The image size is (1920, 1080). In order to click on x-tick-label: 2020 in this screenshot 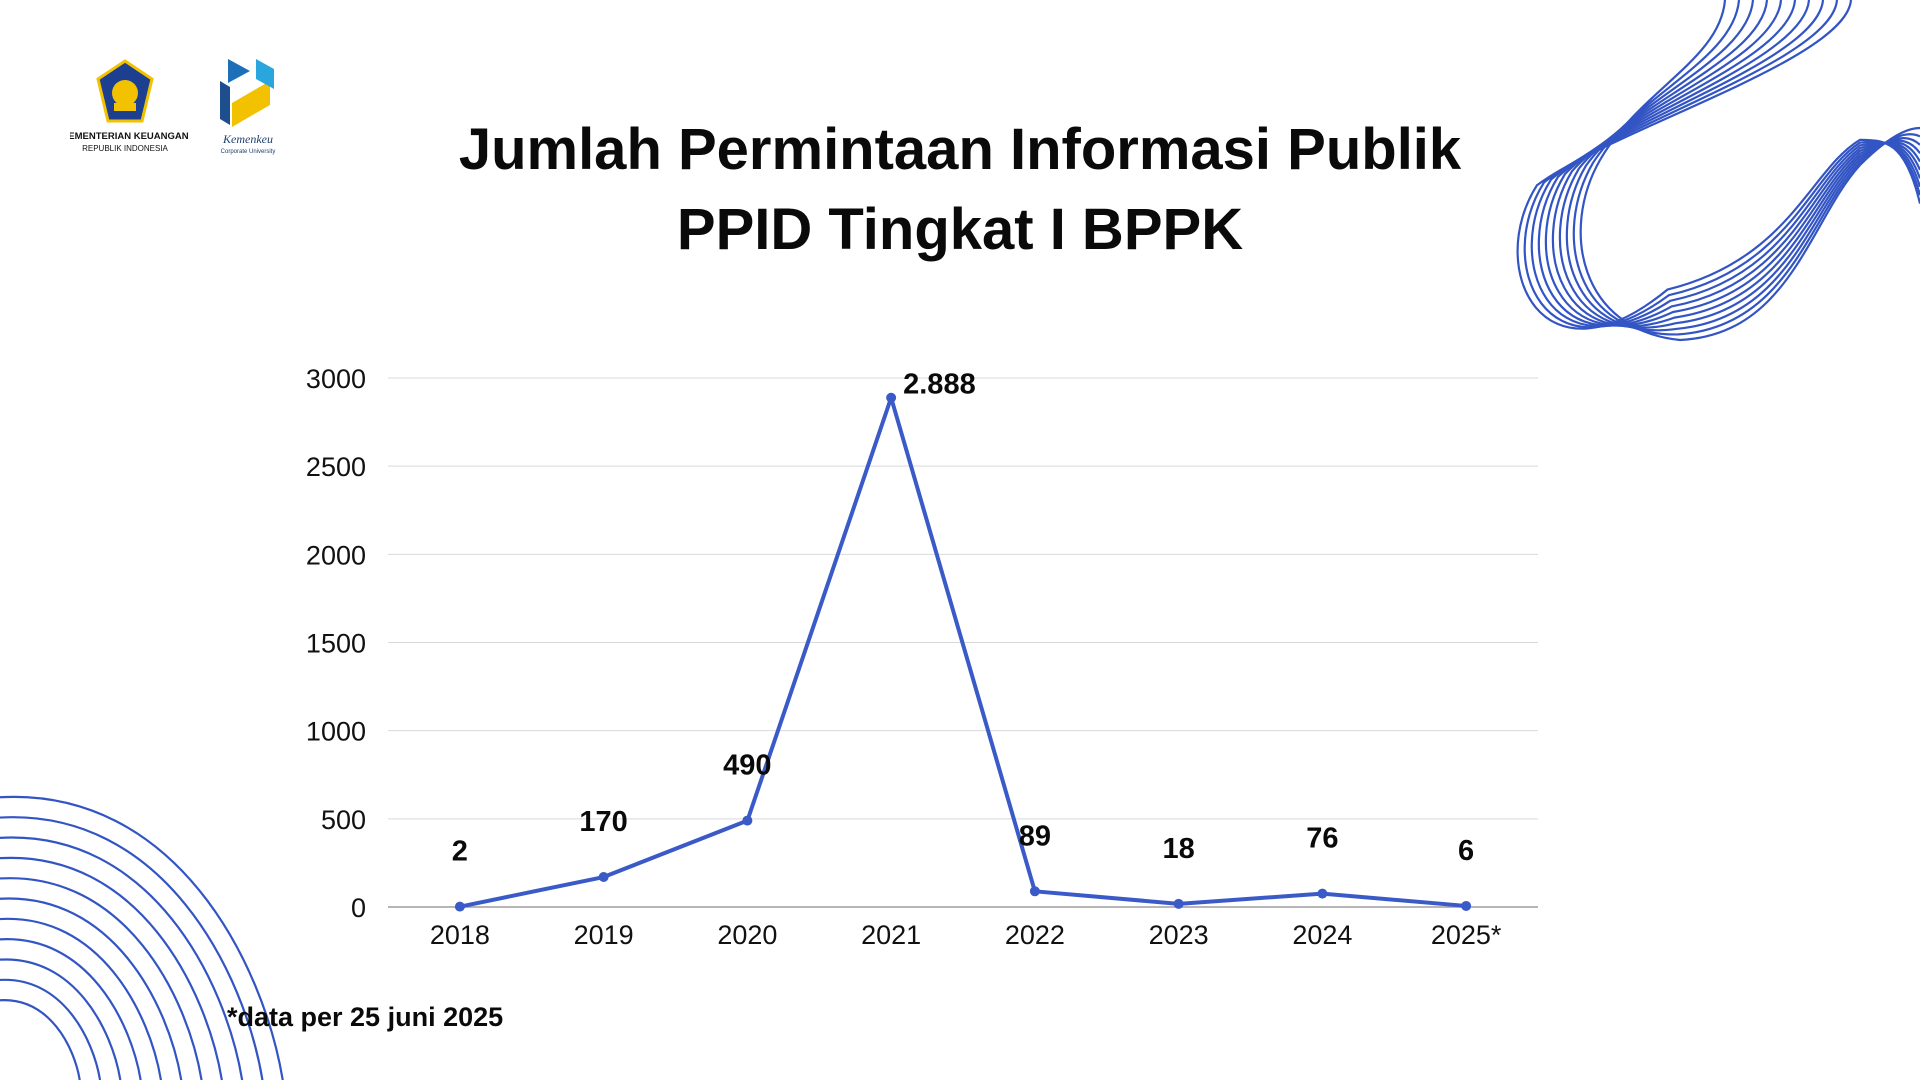, I will do `click(747, 935)`.